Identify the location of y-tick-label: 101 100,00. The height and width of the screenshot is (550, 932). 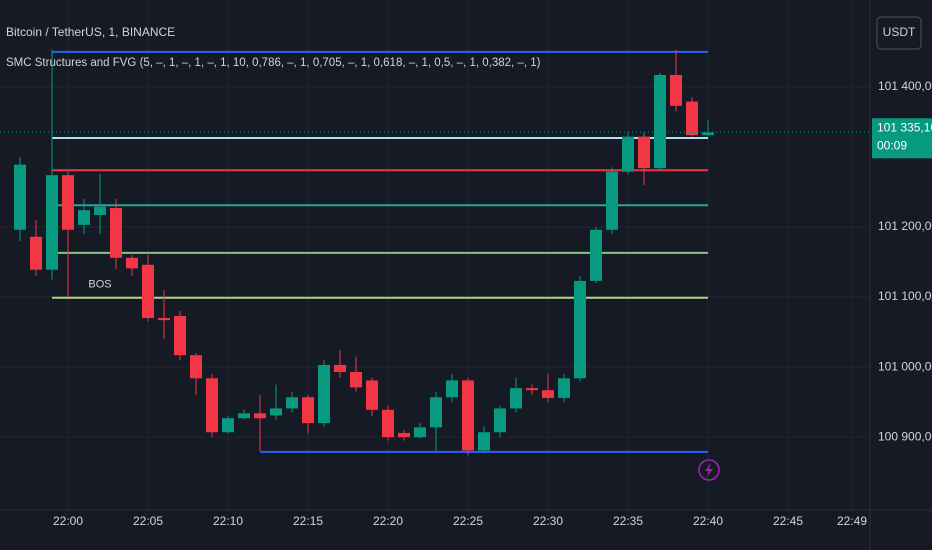
(905, 296).